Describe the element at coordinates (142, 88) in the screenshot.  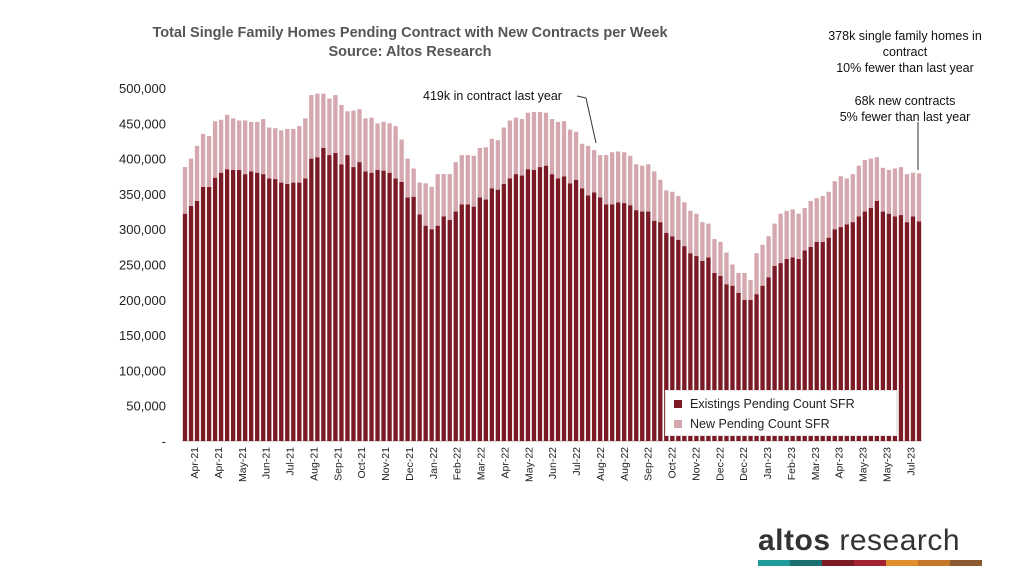
I see `y-tick-label: 500,000` at that location.